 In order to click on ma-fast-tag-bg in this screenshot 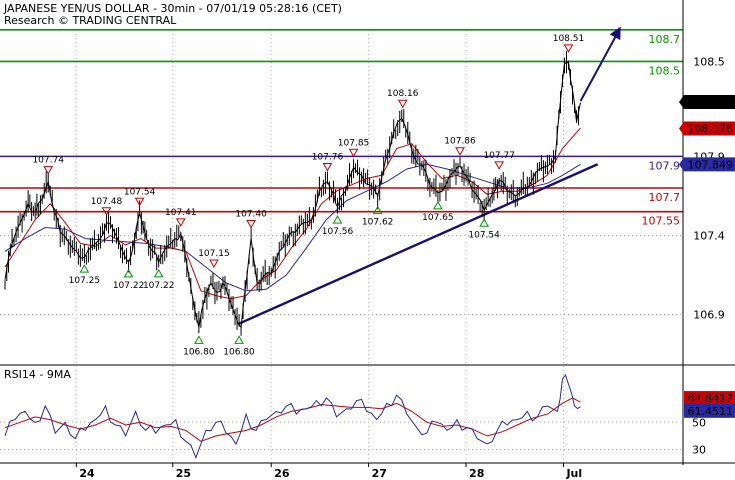, I will do `click(707, 128)`.